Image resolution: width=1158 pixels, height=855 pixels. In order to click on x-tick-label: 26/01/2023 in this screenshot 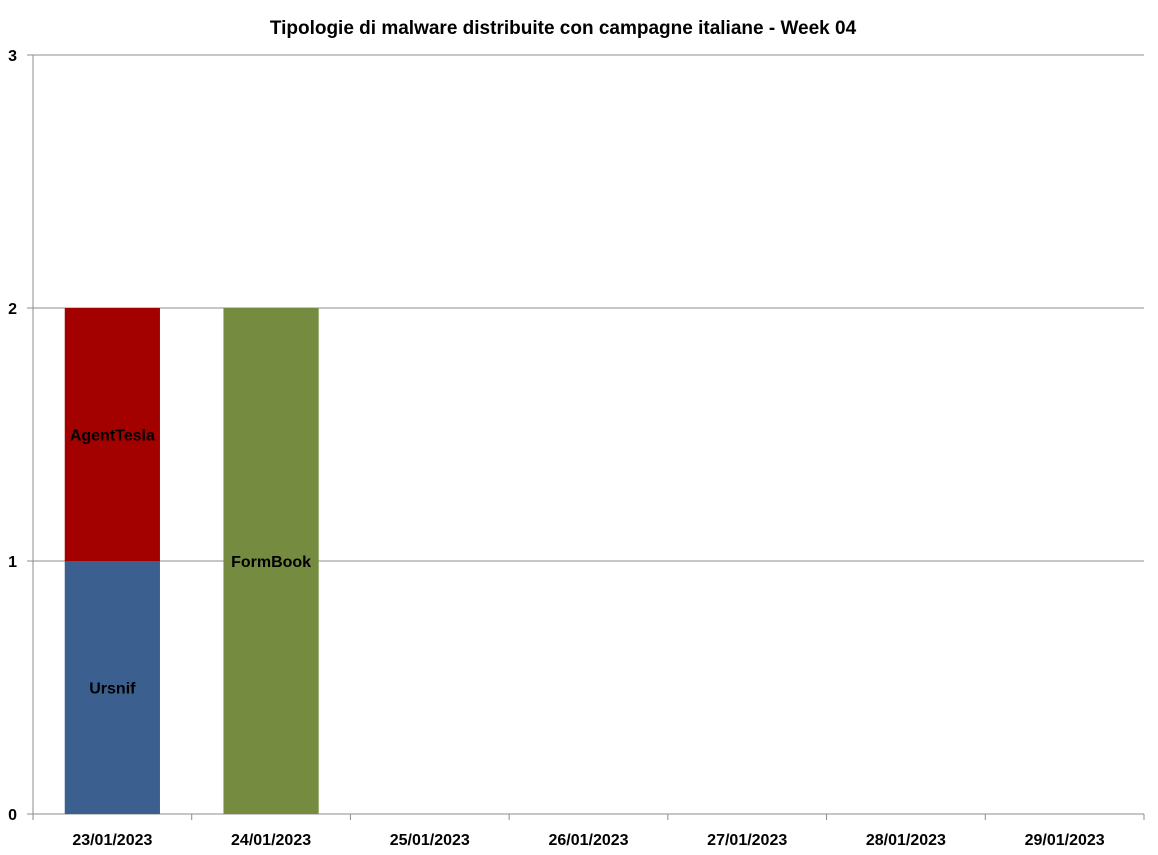, I will do `click(588, 840)`.